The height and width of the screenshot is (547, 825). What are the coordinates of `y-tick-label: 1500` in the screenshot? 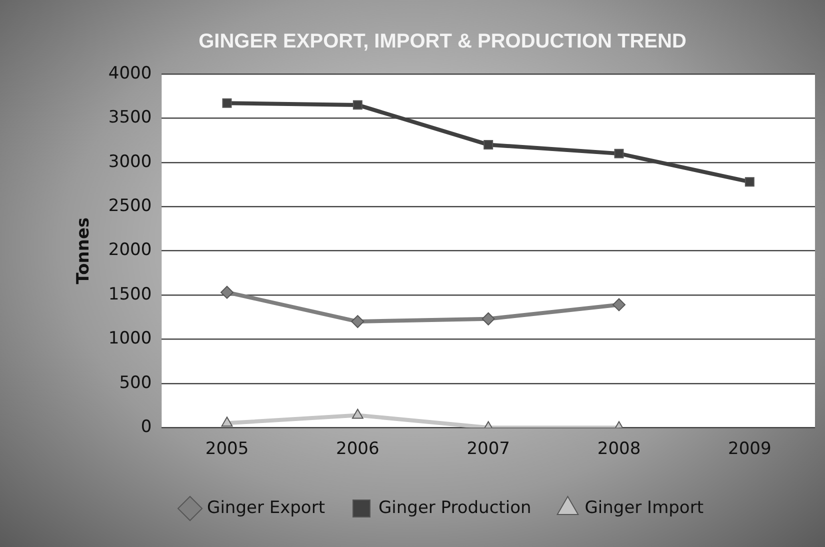 It's located at (130, 294).